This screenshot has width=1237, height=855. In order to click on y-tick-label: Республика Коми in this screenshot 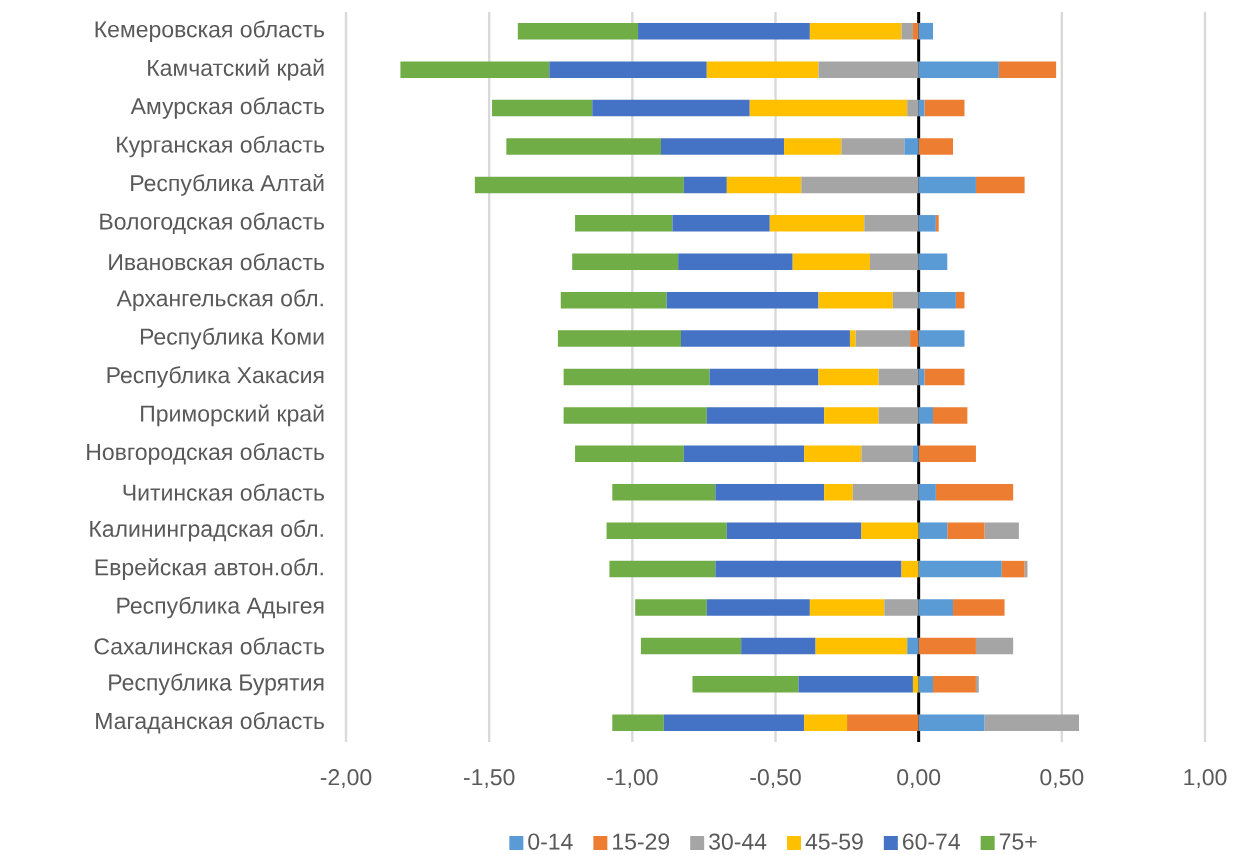, I will do `click(232, 338)`.